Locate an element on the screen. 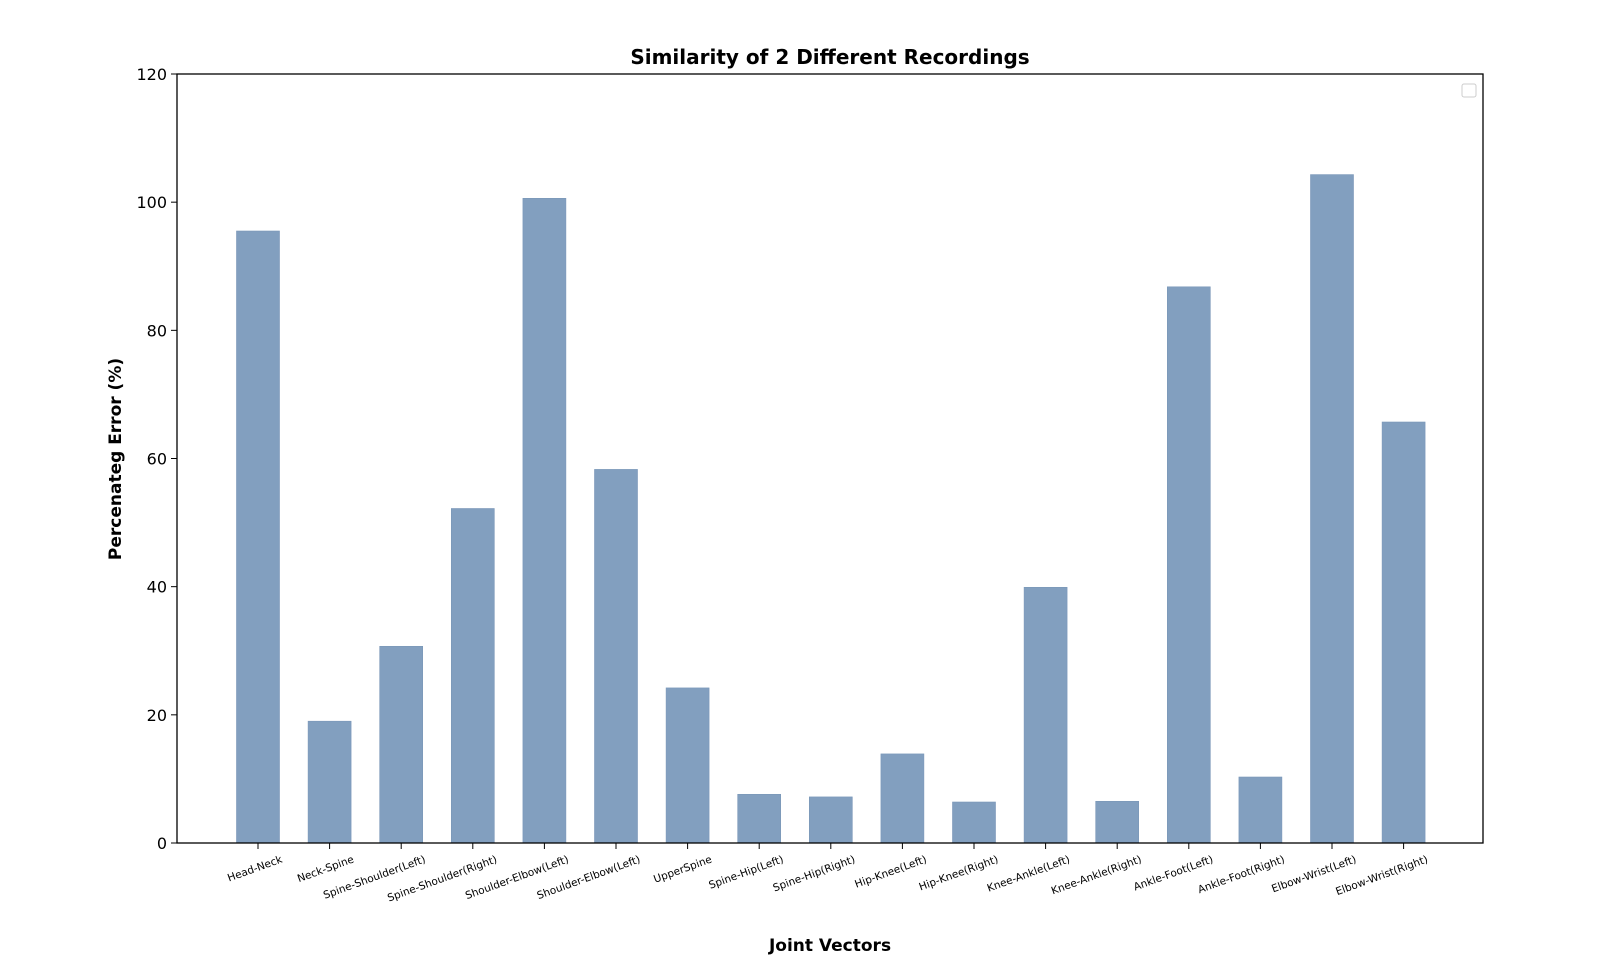 This screenshot has width=1600, height=960. y-tick-label: 20 is located at coordinates (157, 715).